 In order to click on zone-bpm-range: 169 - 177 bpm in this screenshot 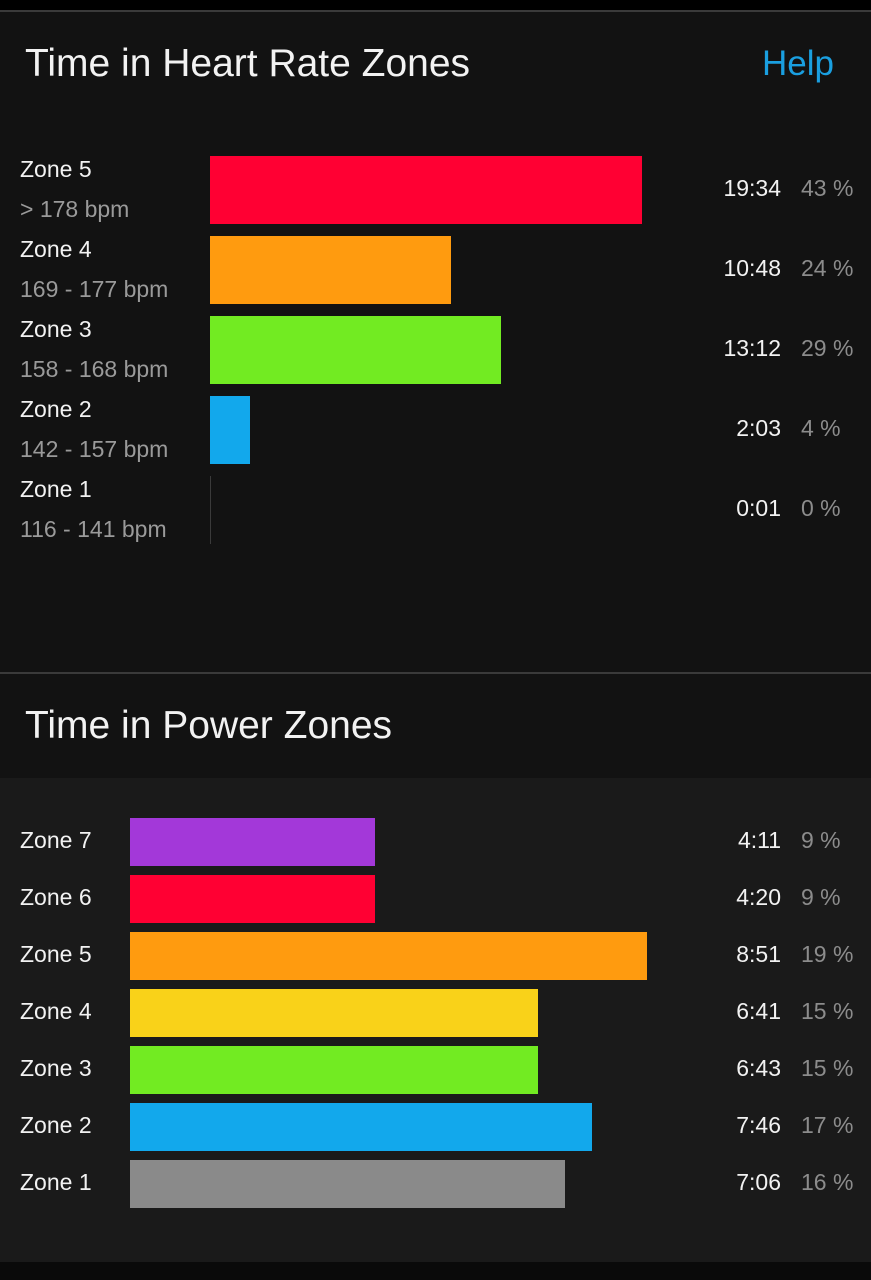, I will do `click(94, 289)`.